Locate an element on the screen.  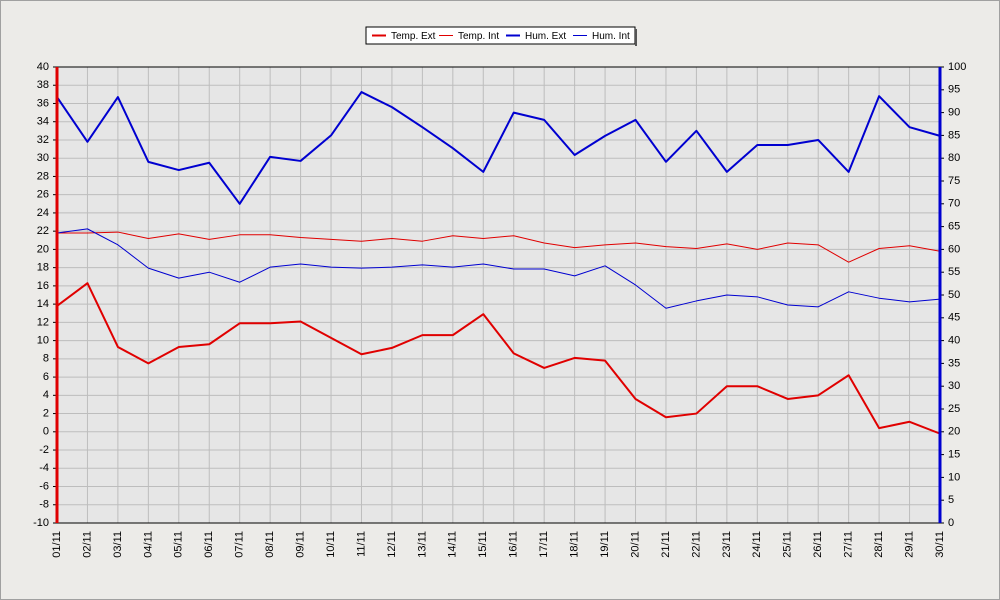
x-tick-label: 02/11 is located at coordinates (87, 544).